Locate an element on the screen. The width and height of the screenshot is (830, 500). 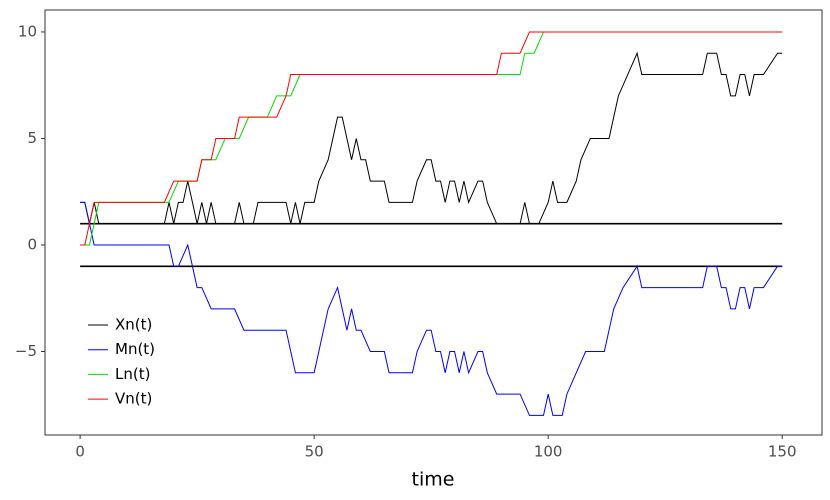
x-tick-label: 50 is located at coordinates (314, 452).